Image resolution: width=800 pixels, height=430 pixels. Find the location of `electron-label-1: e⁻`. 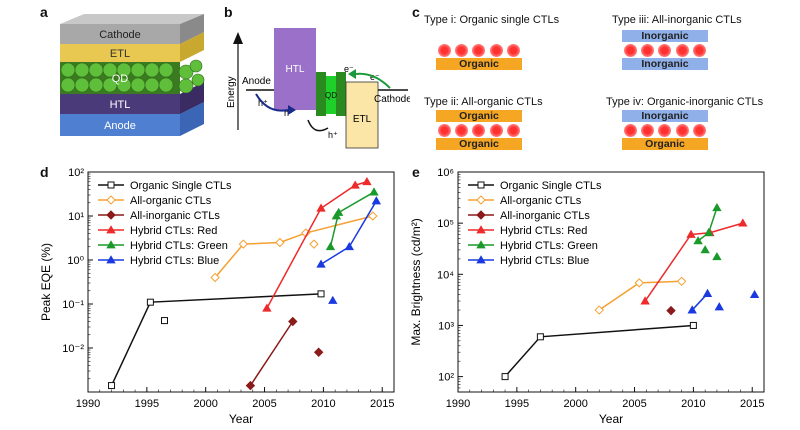

electron-label-1: e⁻ is located at coordinates (349, 69).